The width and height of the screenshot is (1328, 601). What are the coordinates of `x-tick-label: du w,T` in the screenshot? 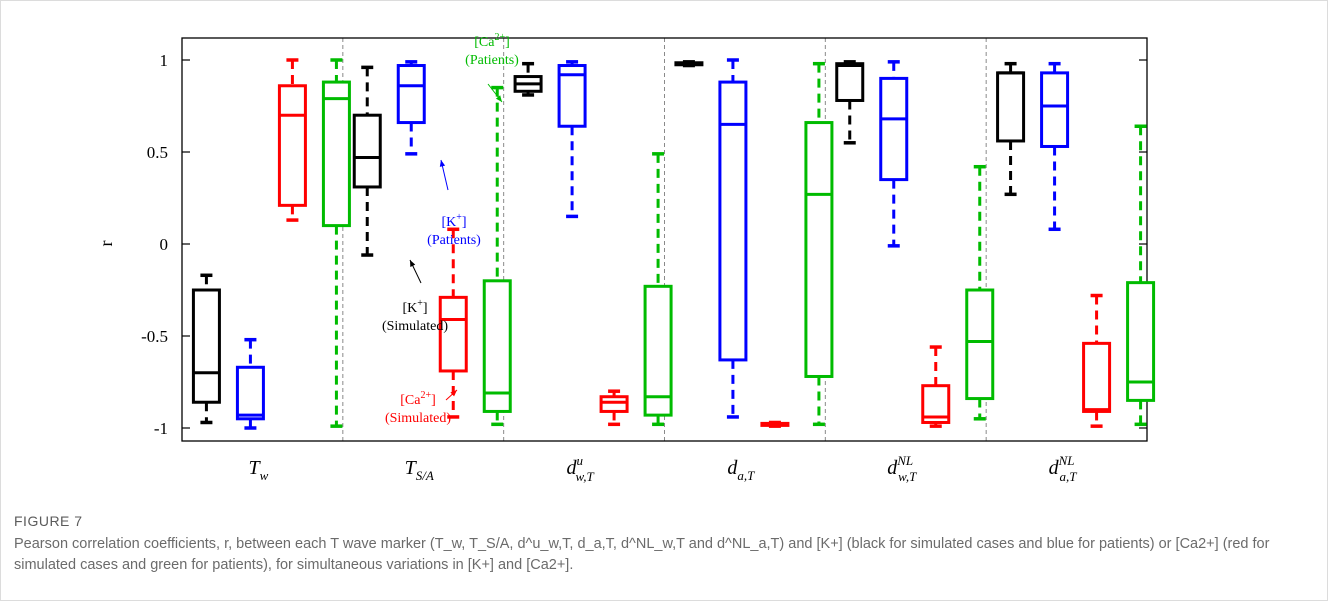 It's located at (580, 468).